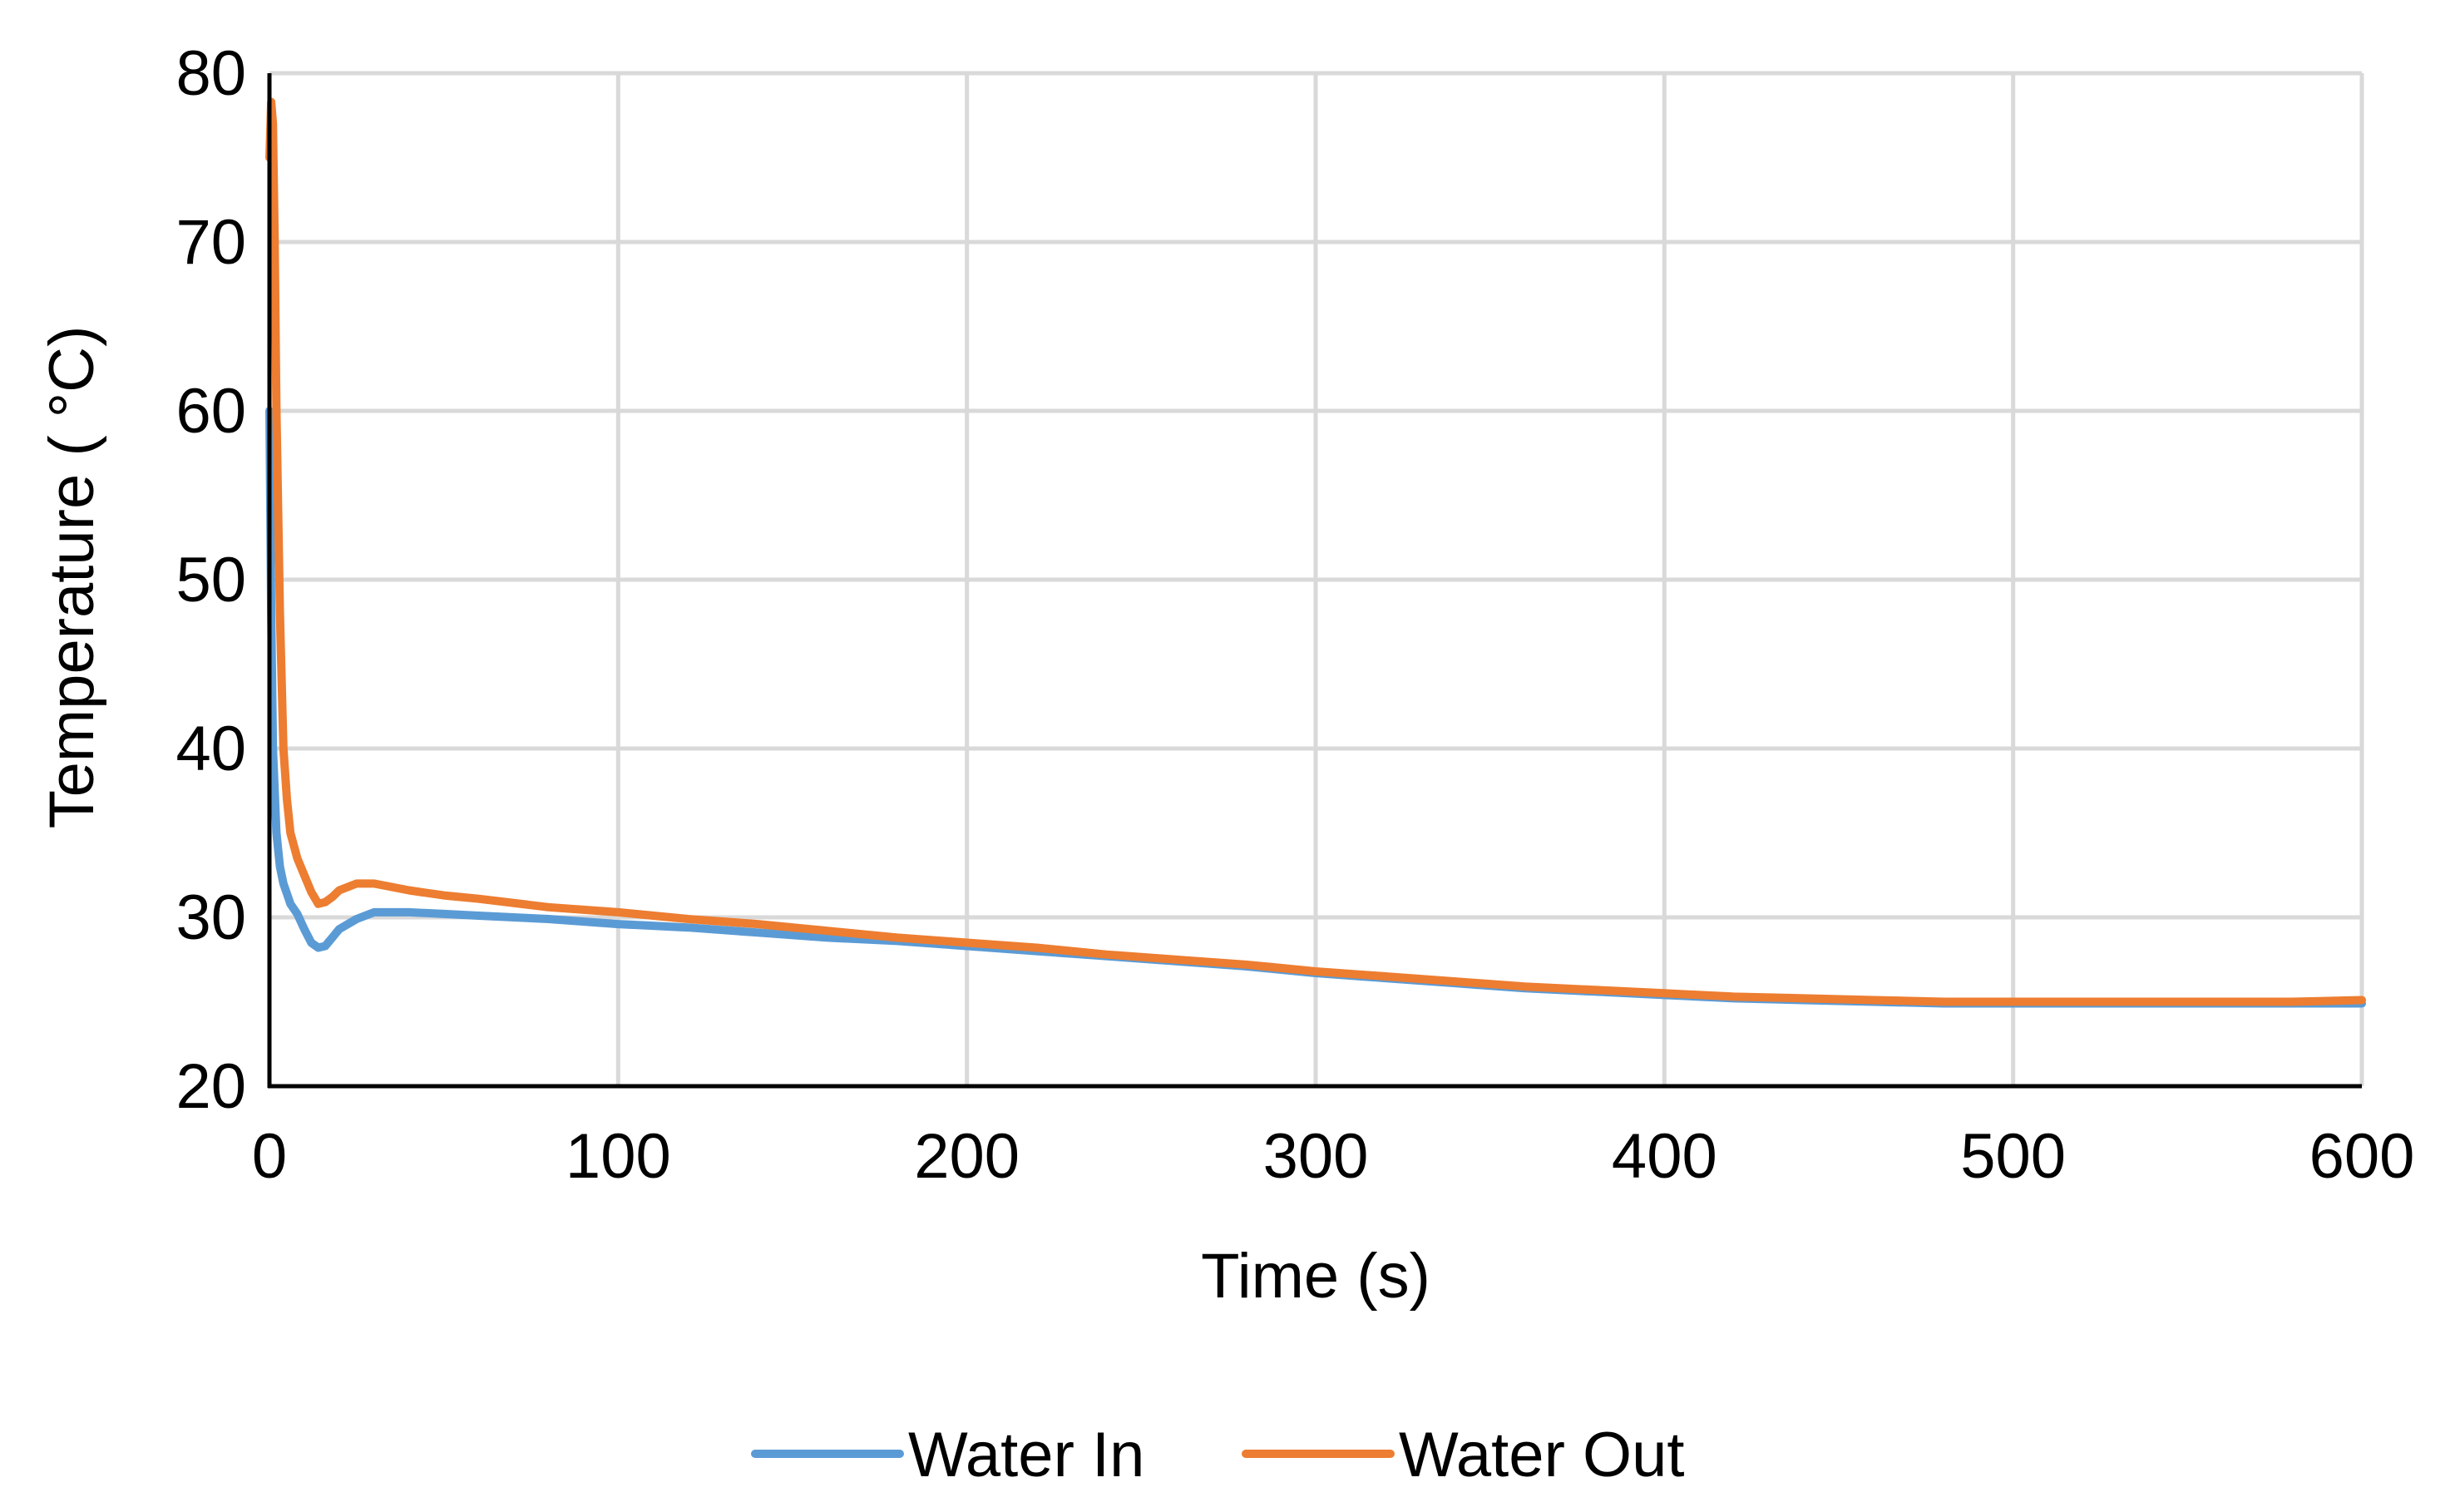  I want to click on y-tick-label: 50, so click(210, 580).